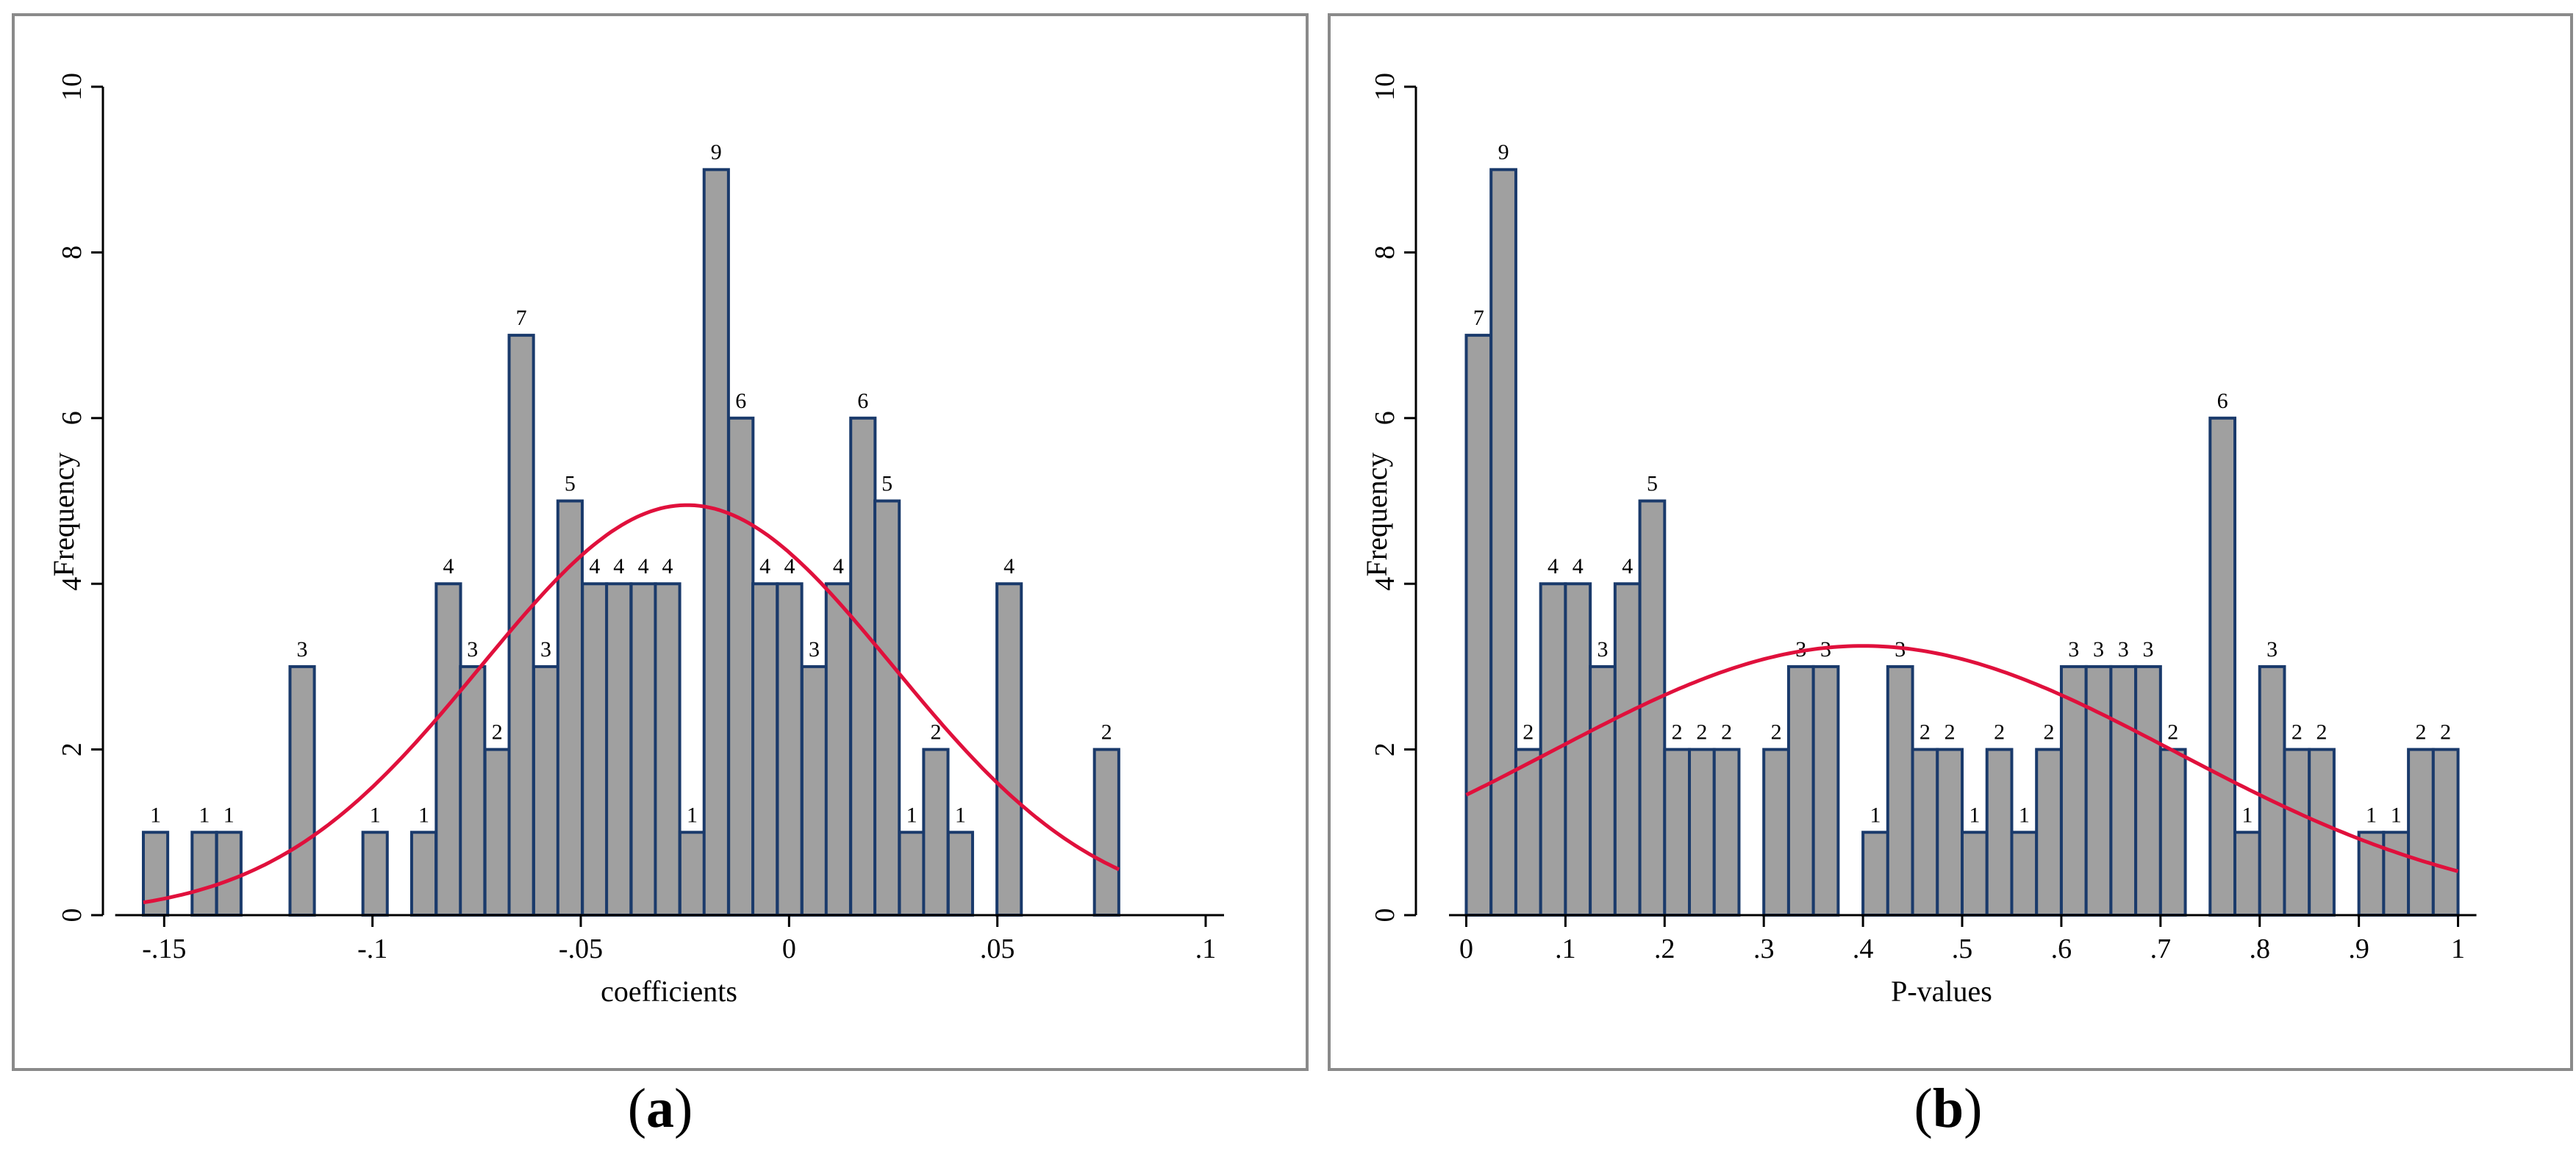 Image resolution: width=2576 pixels, height=1168 pixels. I want to click on x-tick-label: .5, so click(1962, 949).